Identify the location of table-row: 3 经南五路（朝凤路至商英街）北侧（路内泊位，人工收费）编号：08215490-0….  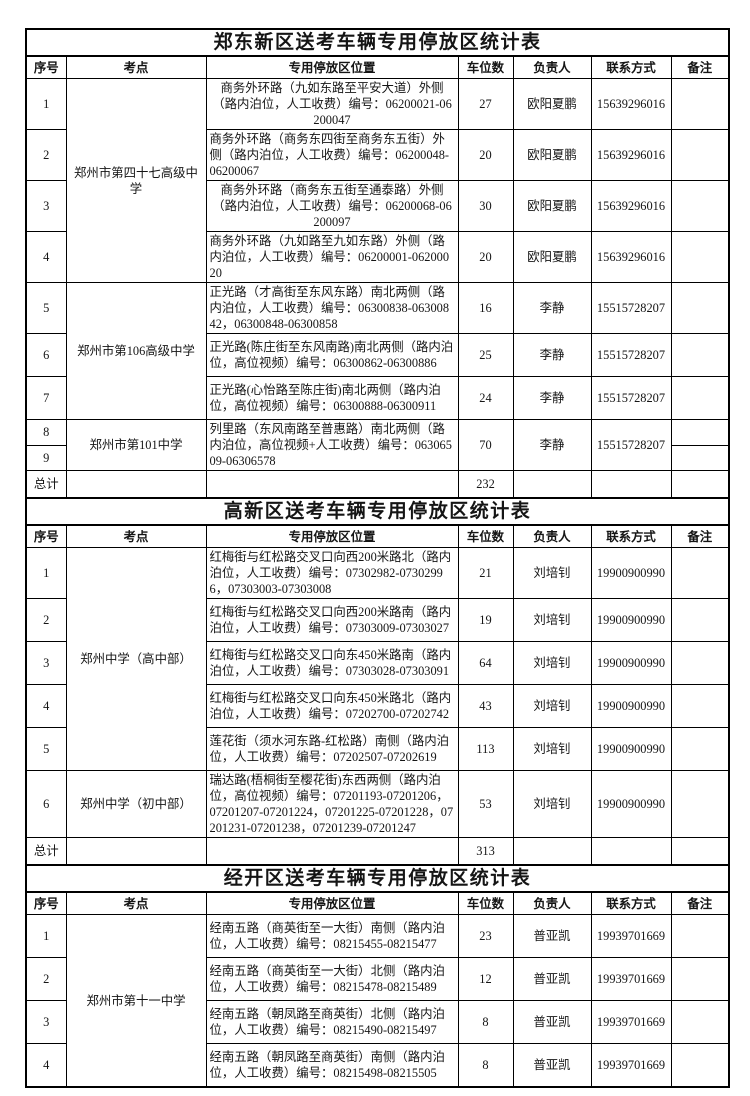
(377, 1022).